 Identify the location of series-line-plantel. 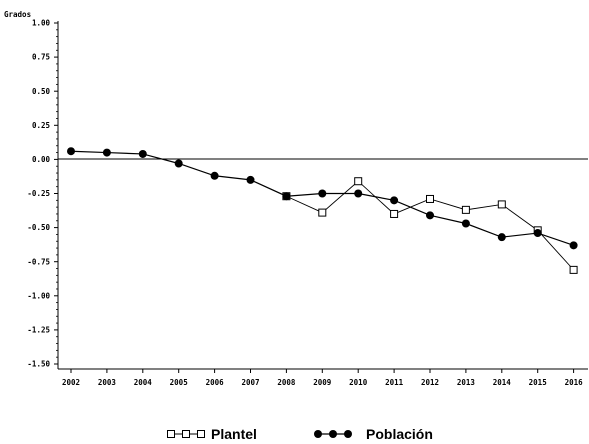
(430, 225).